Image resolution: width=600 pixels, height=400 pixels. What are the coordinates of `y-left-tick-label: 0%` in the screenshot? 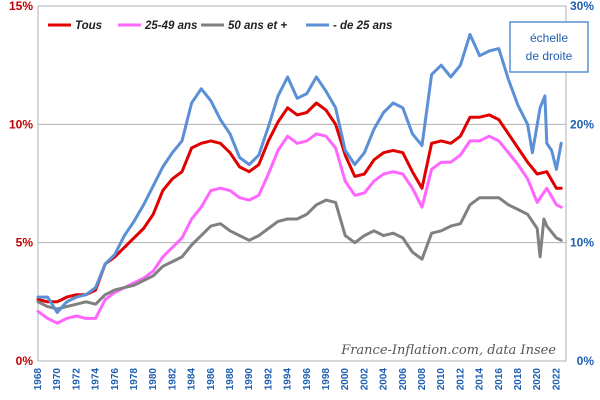 It's located at (25, 361).